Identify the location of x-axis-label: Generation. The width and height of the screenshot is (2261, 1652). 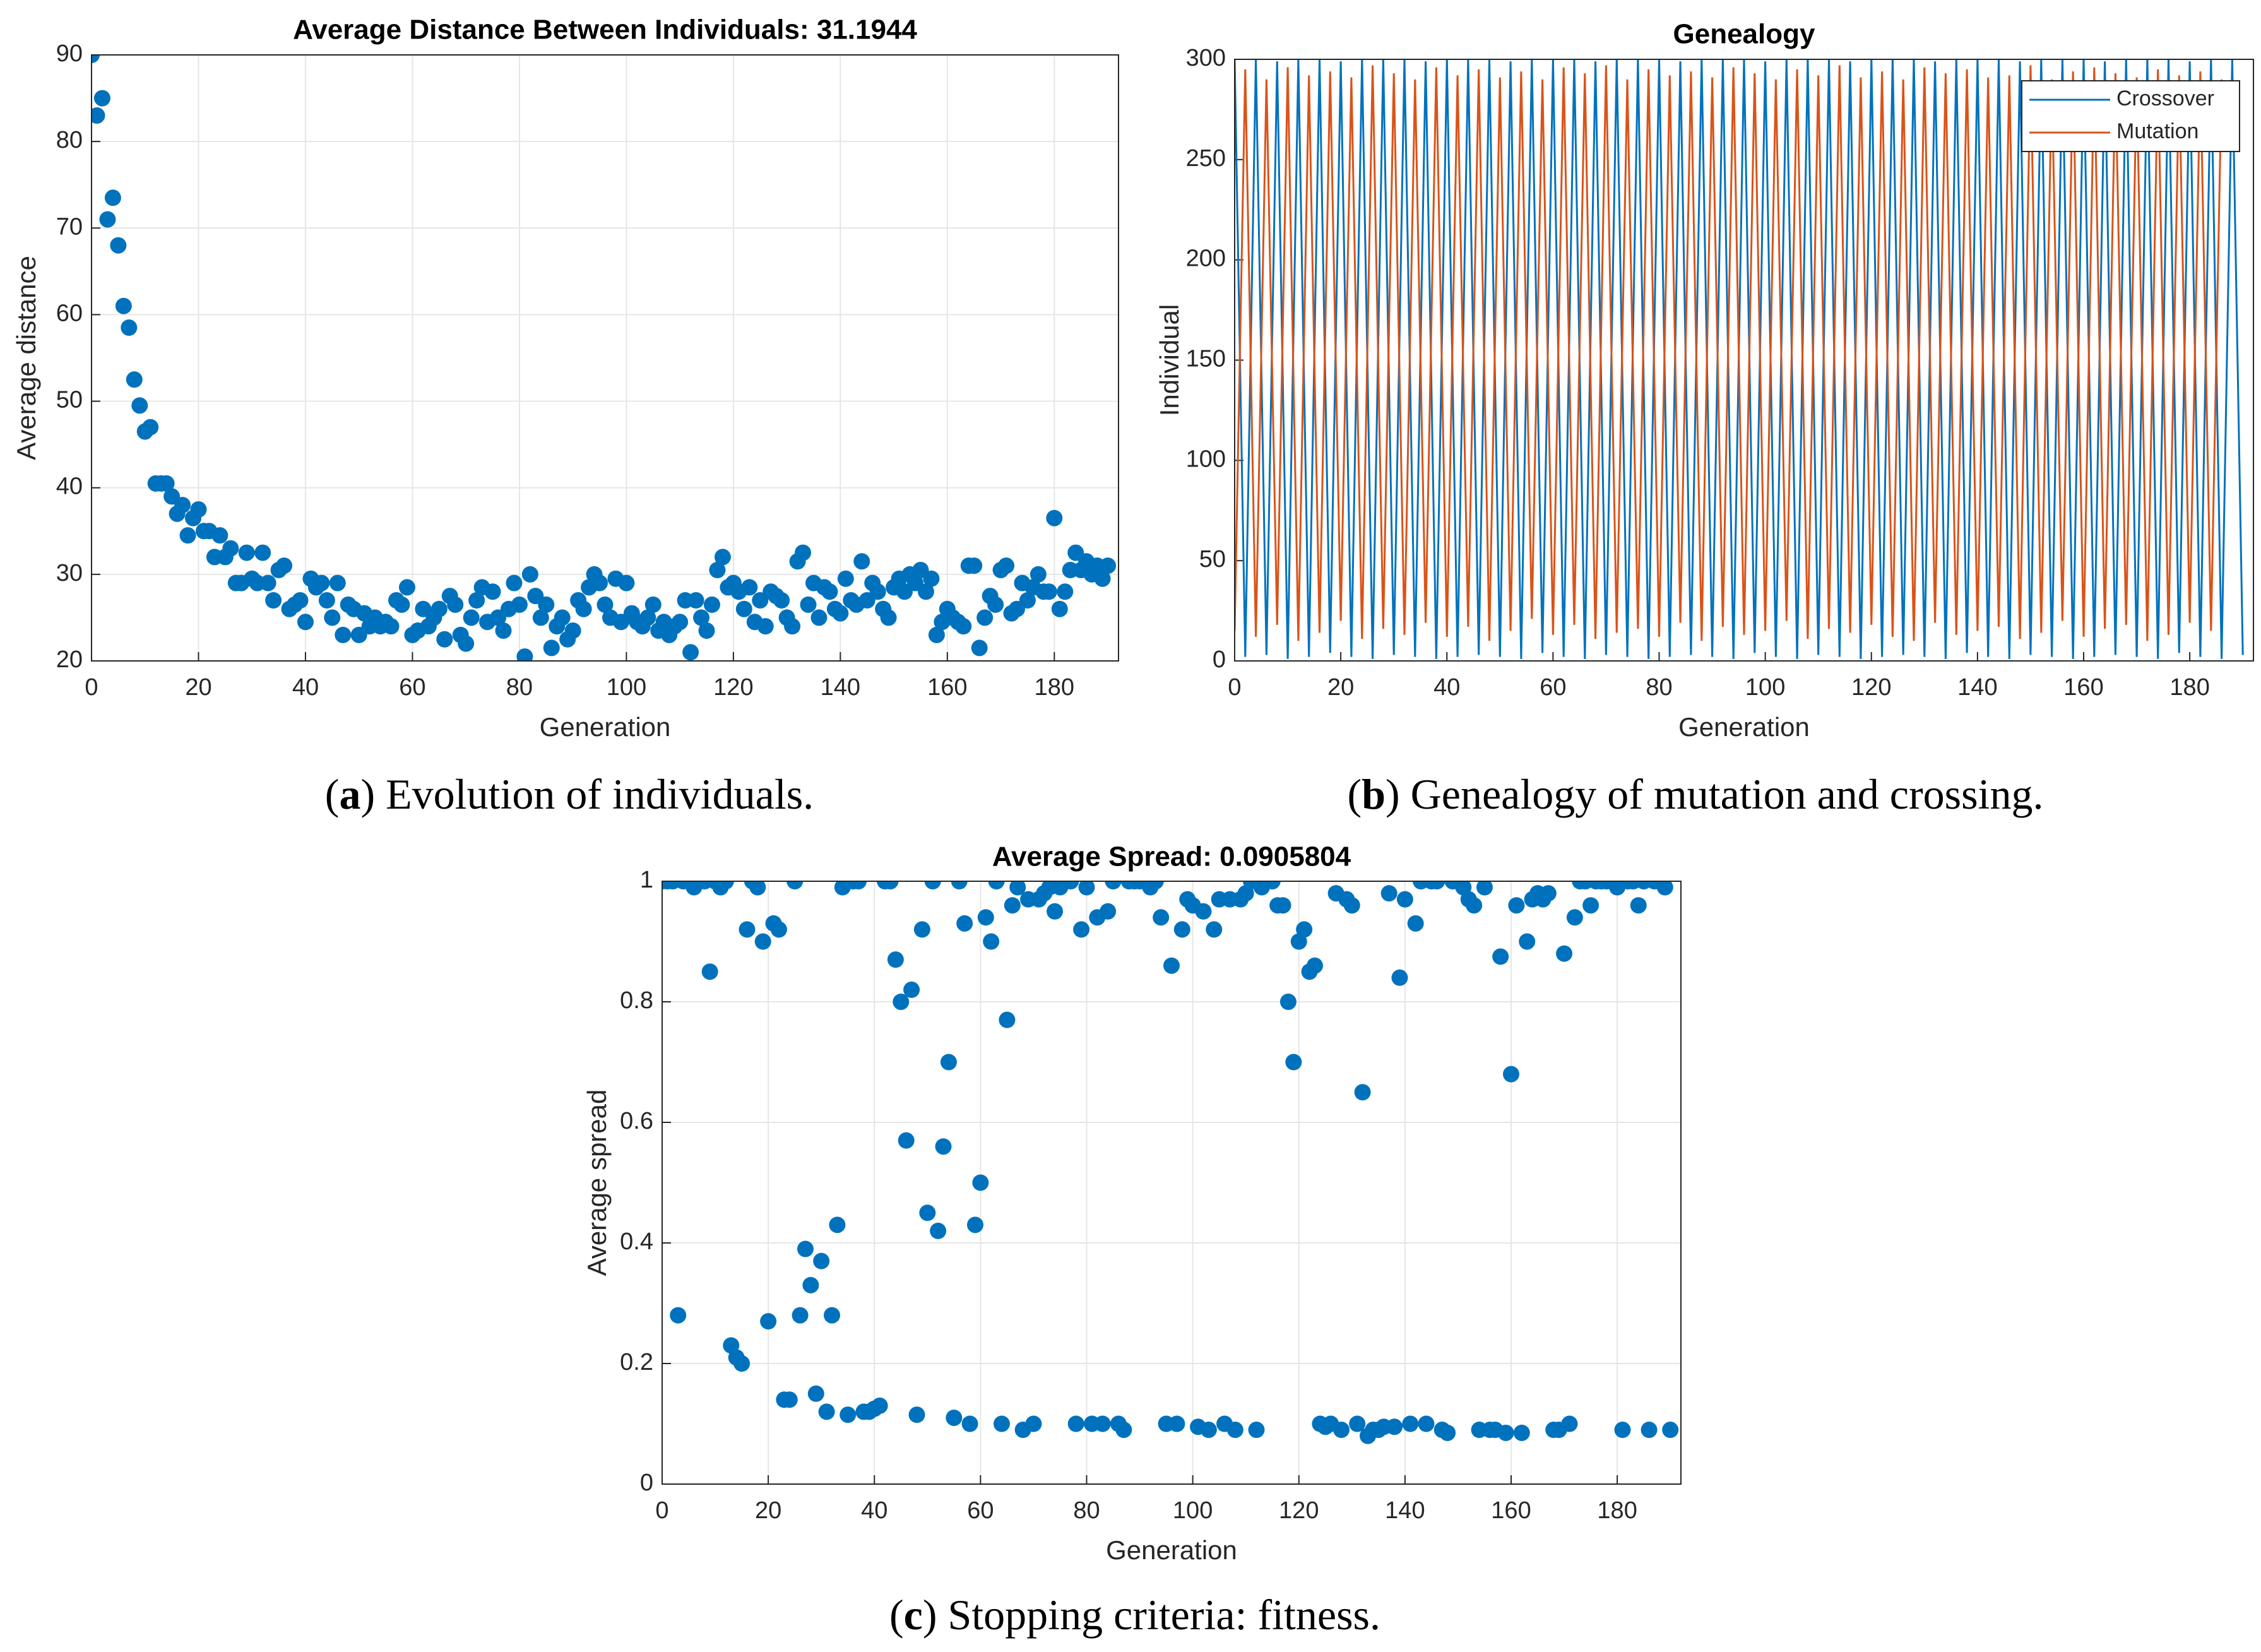
(1171, 1550).